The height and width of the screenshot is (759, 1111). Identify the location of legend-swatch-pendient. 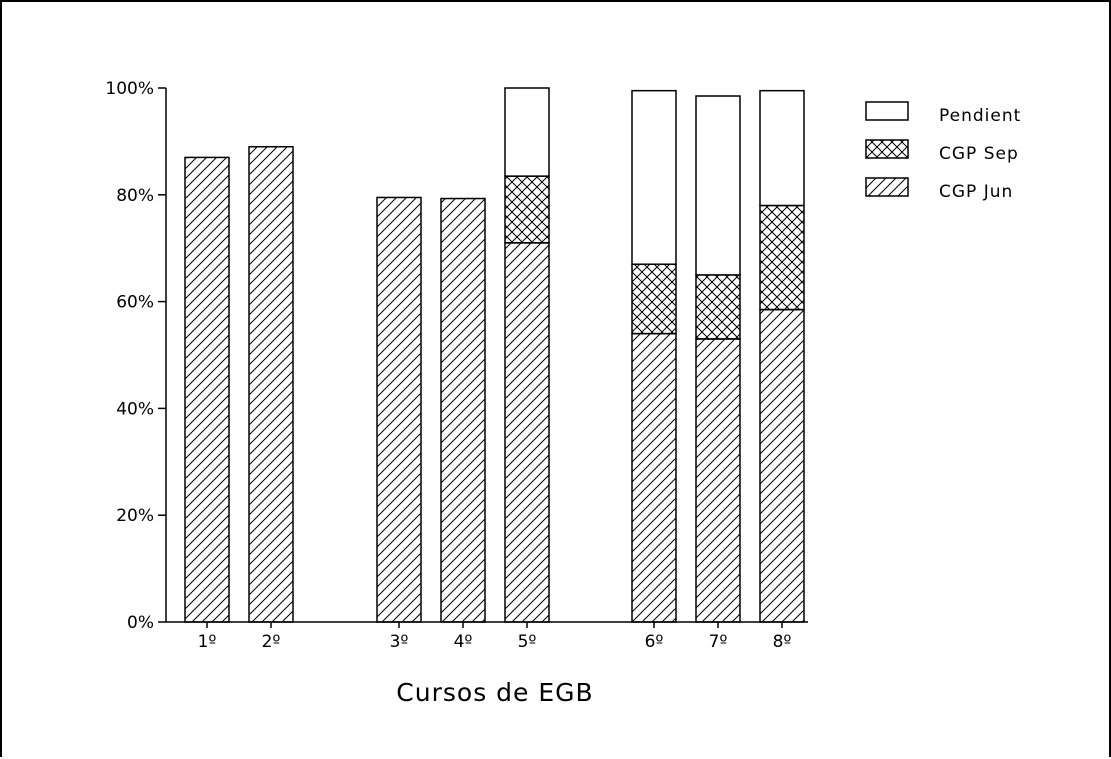
(887, 111).